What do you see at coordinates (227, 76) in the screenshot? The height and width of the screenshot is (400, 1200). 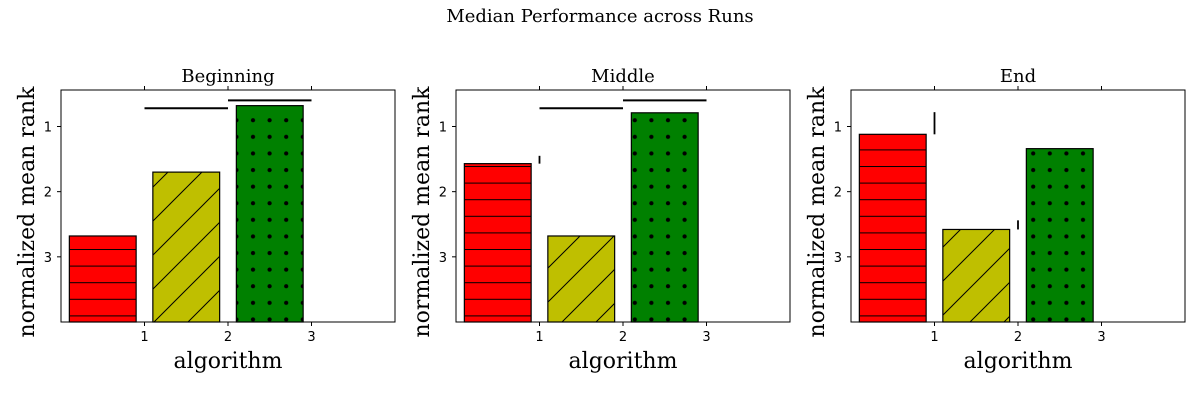 I see `subplot-title: Beginning` at bounding box center [227, 76].